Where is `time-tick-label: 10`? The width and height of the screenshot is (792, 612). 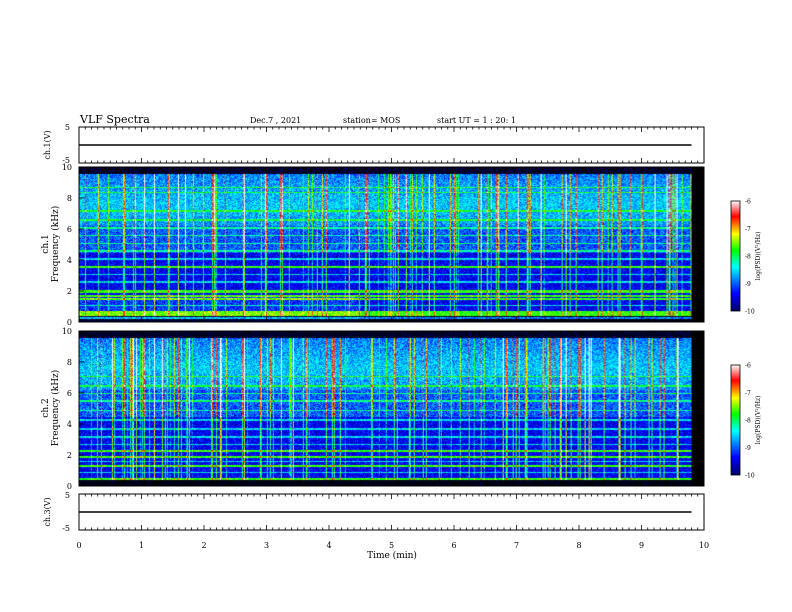
time-tick-label: 10 is located at coordinates (704, 545).